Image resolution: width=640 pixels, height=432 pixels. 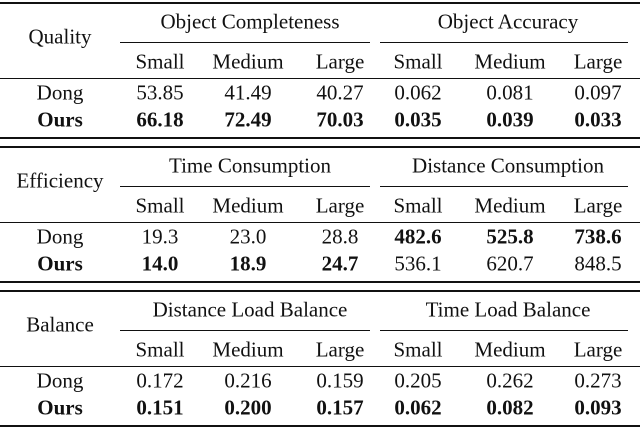 I want to click on table-cell: 0.205, so click(x=418, y=380).